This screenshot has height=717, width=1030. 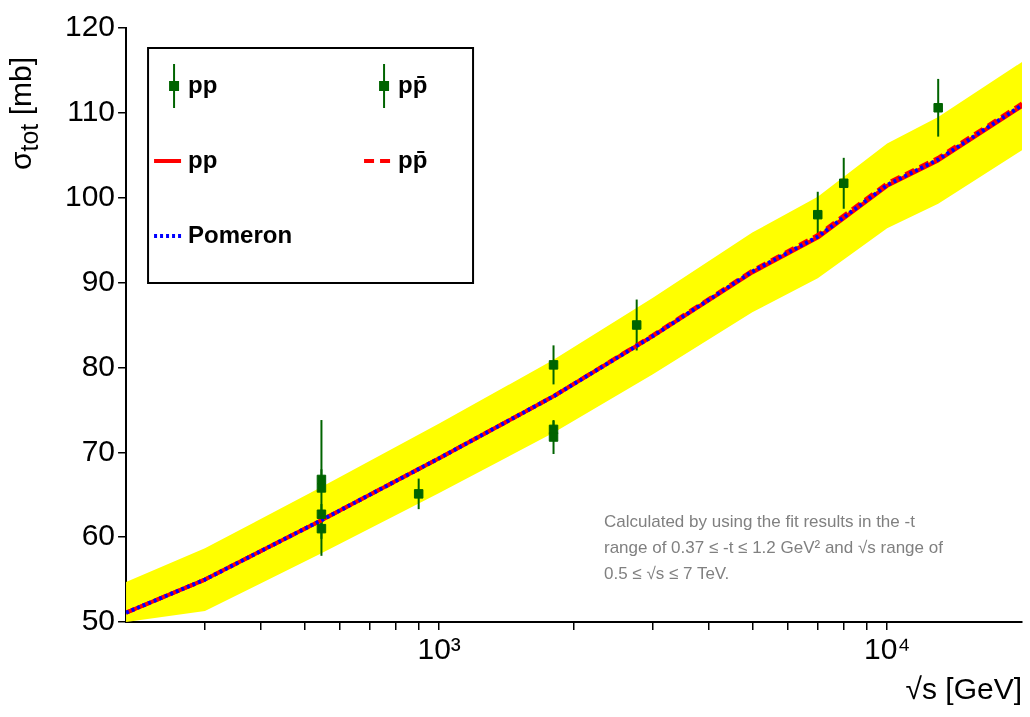 What do you see at coordinates (98, 280) in the screenshot?
I see `y-tick-label: 90` at bounding box center [98, 280].